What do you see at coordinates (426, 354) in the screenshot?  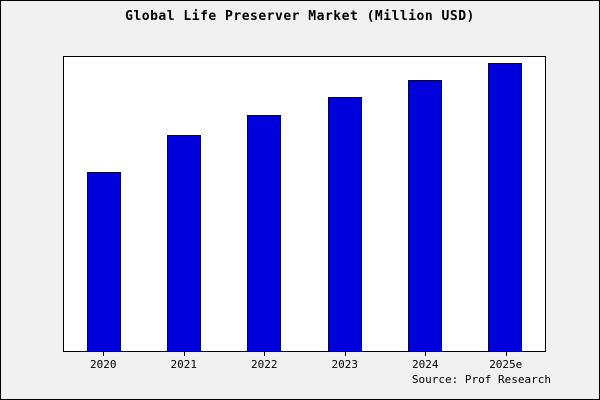 I see `x-tick-2024` at bounding box center [426, 354].